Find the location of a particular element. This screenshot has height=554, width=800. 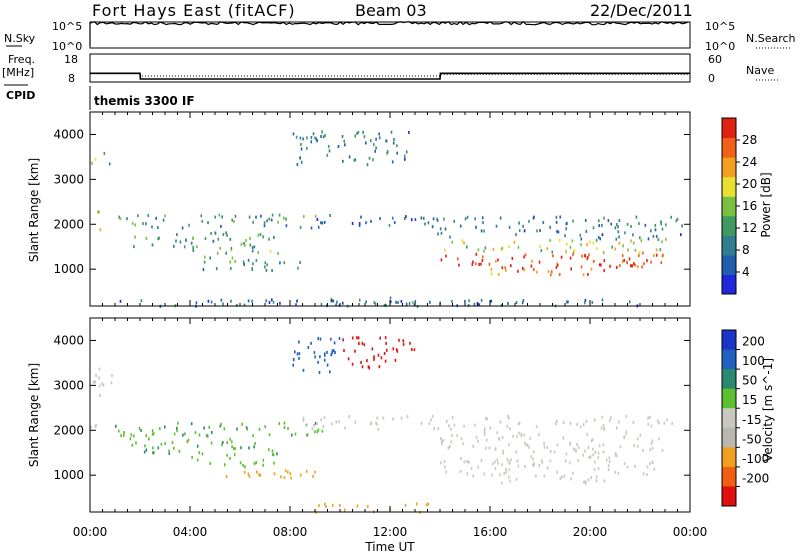

power-colorbar-tick-label: 4 is located at coordinates (746, 272).